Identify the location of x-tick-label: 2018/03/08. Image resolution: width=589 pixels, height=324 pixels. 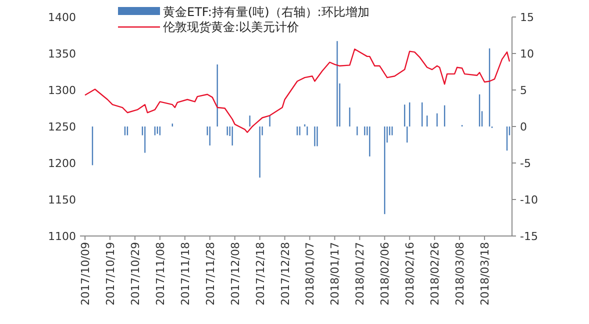
(460, 274).